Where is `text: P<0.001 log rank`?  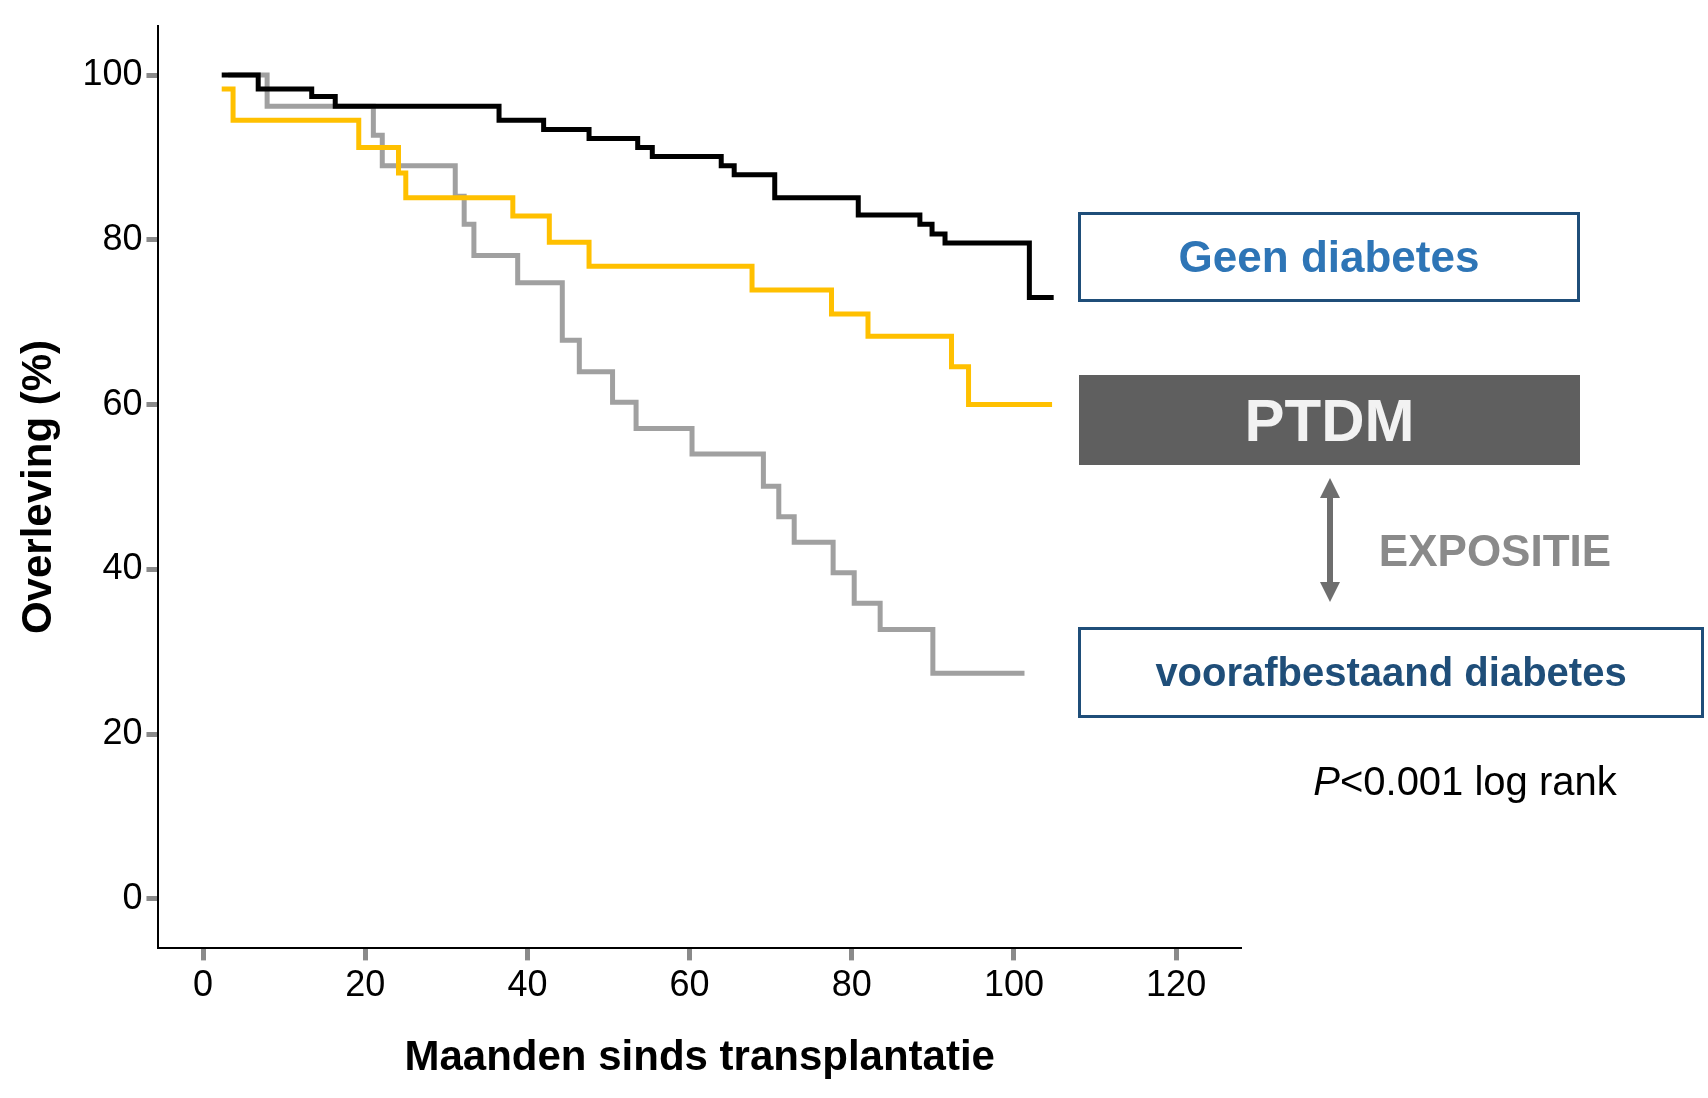 text: P<0.001 log rank is located at coordinates (1465, 781).